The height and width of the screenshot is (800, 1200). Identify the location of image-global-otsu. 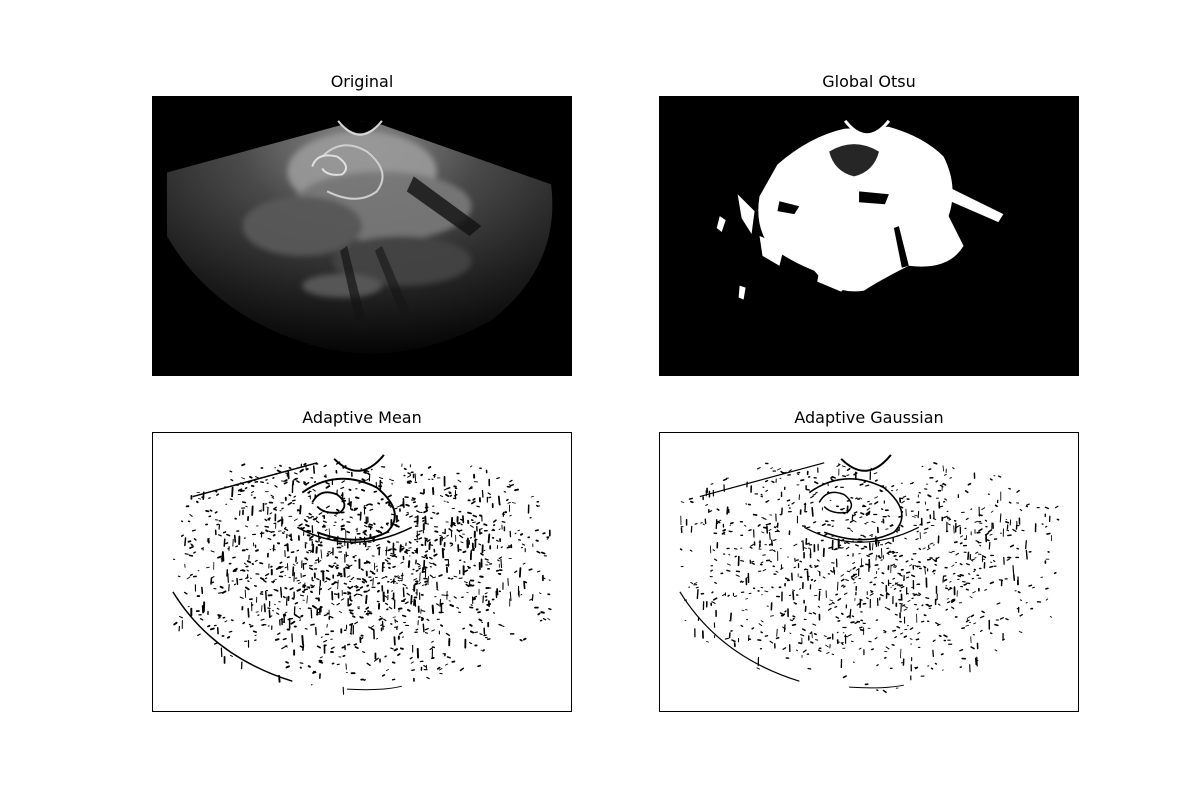
(869, 236).